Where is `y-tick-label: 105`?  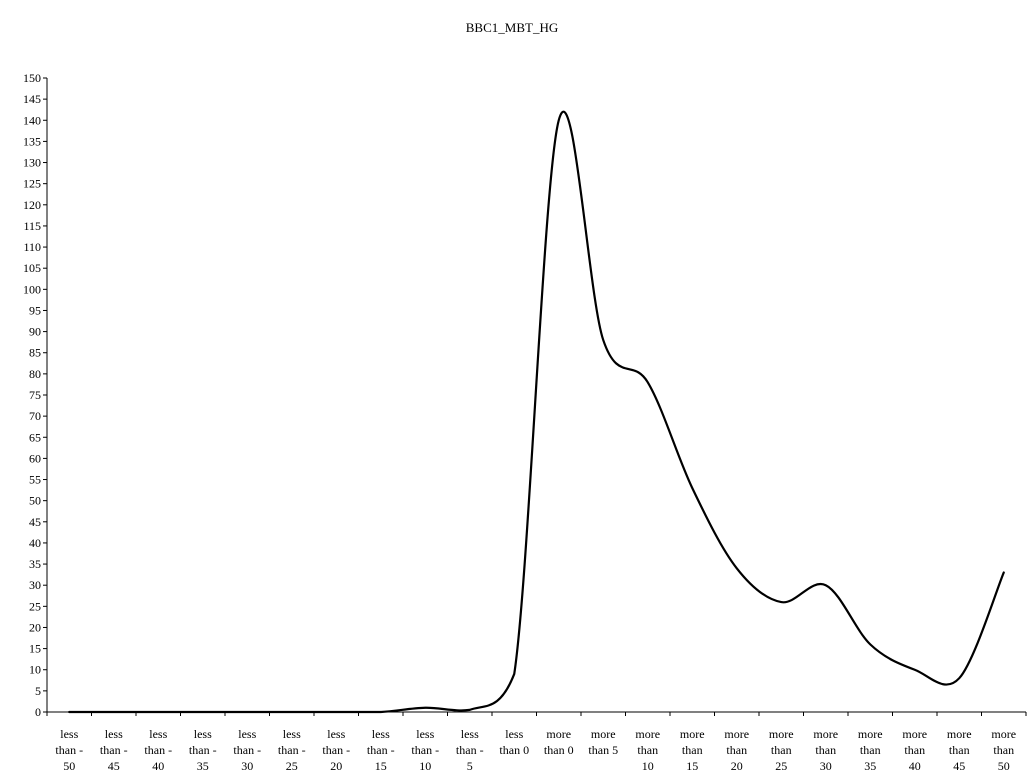
y-tick-label: 105 is located at coordinates (32, 268).